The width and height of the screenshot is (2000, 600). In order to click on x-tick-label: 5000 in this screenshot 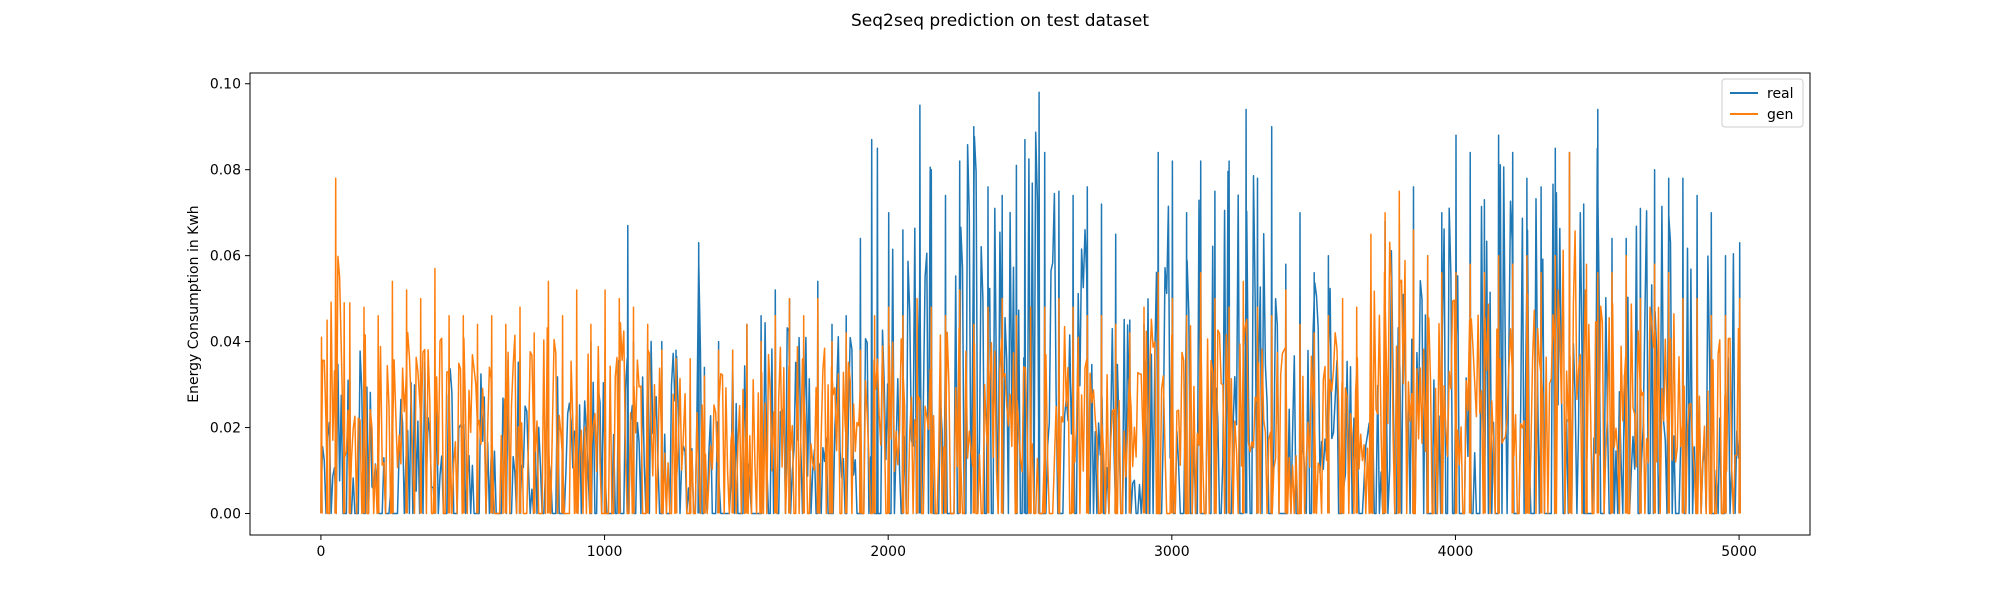, I will do `click(1739, 552)`.